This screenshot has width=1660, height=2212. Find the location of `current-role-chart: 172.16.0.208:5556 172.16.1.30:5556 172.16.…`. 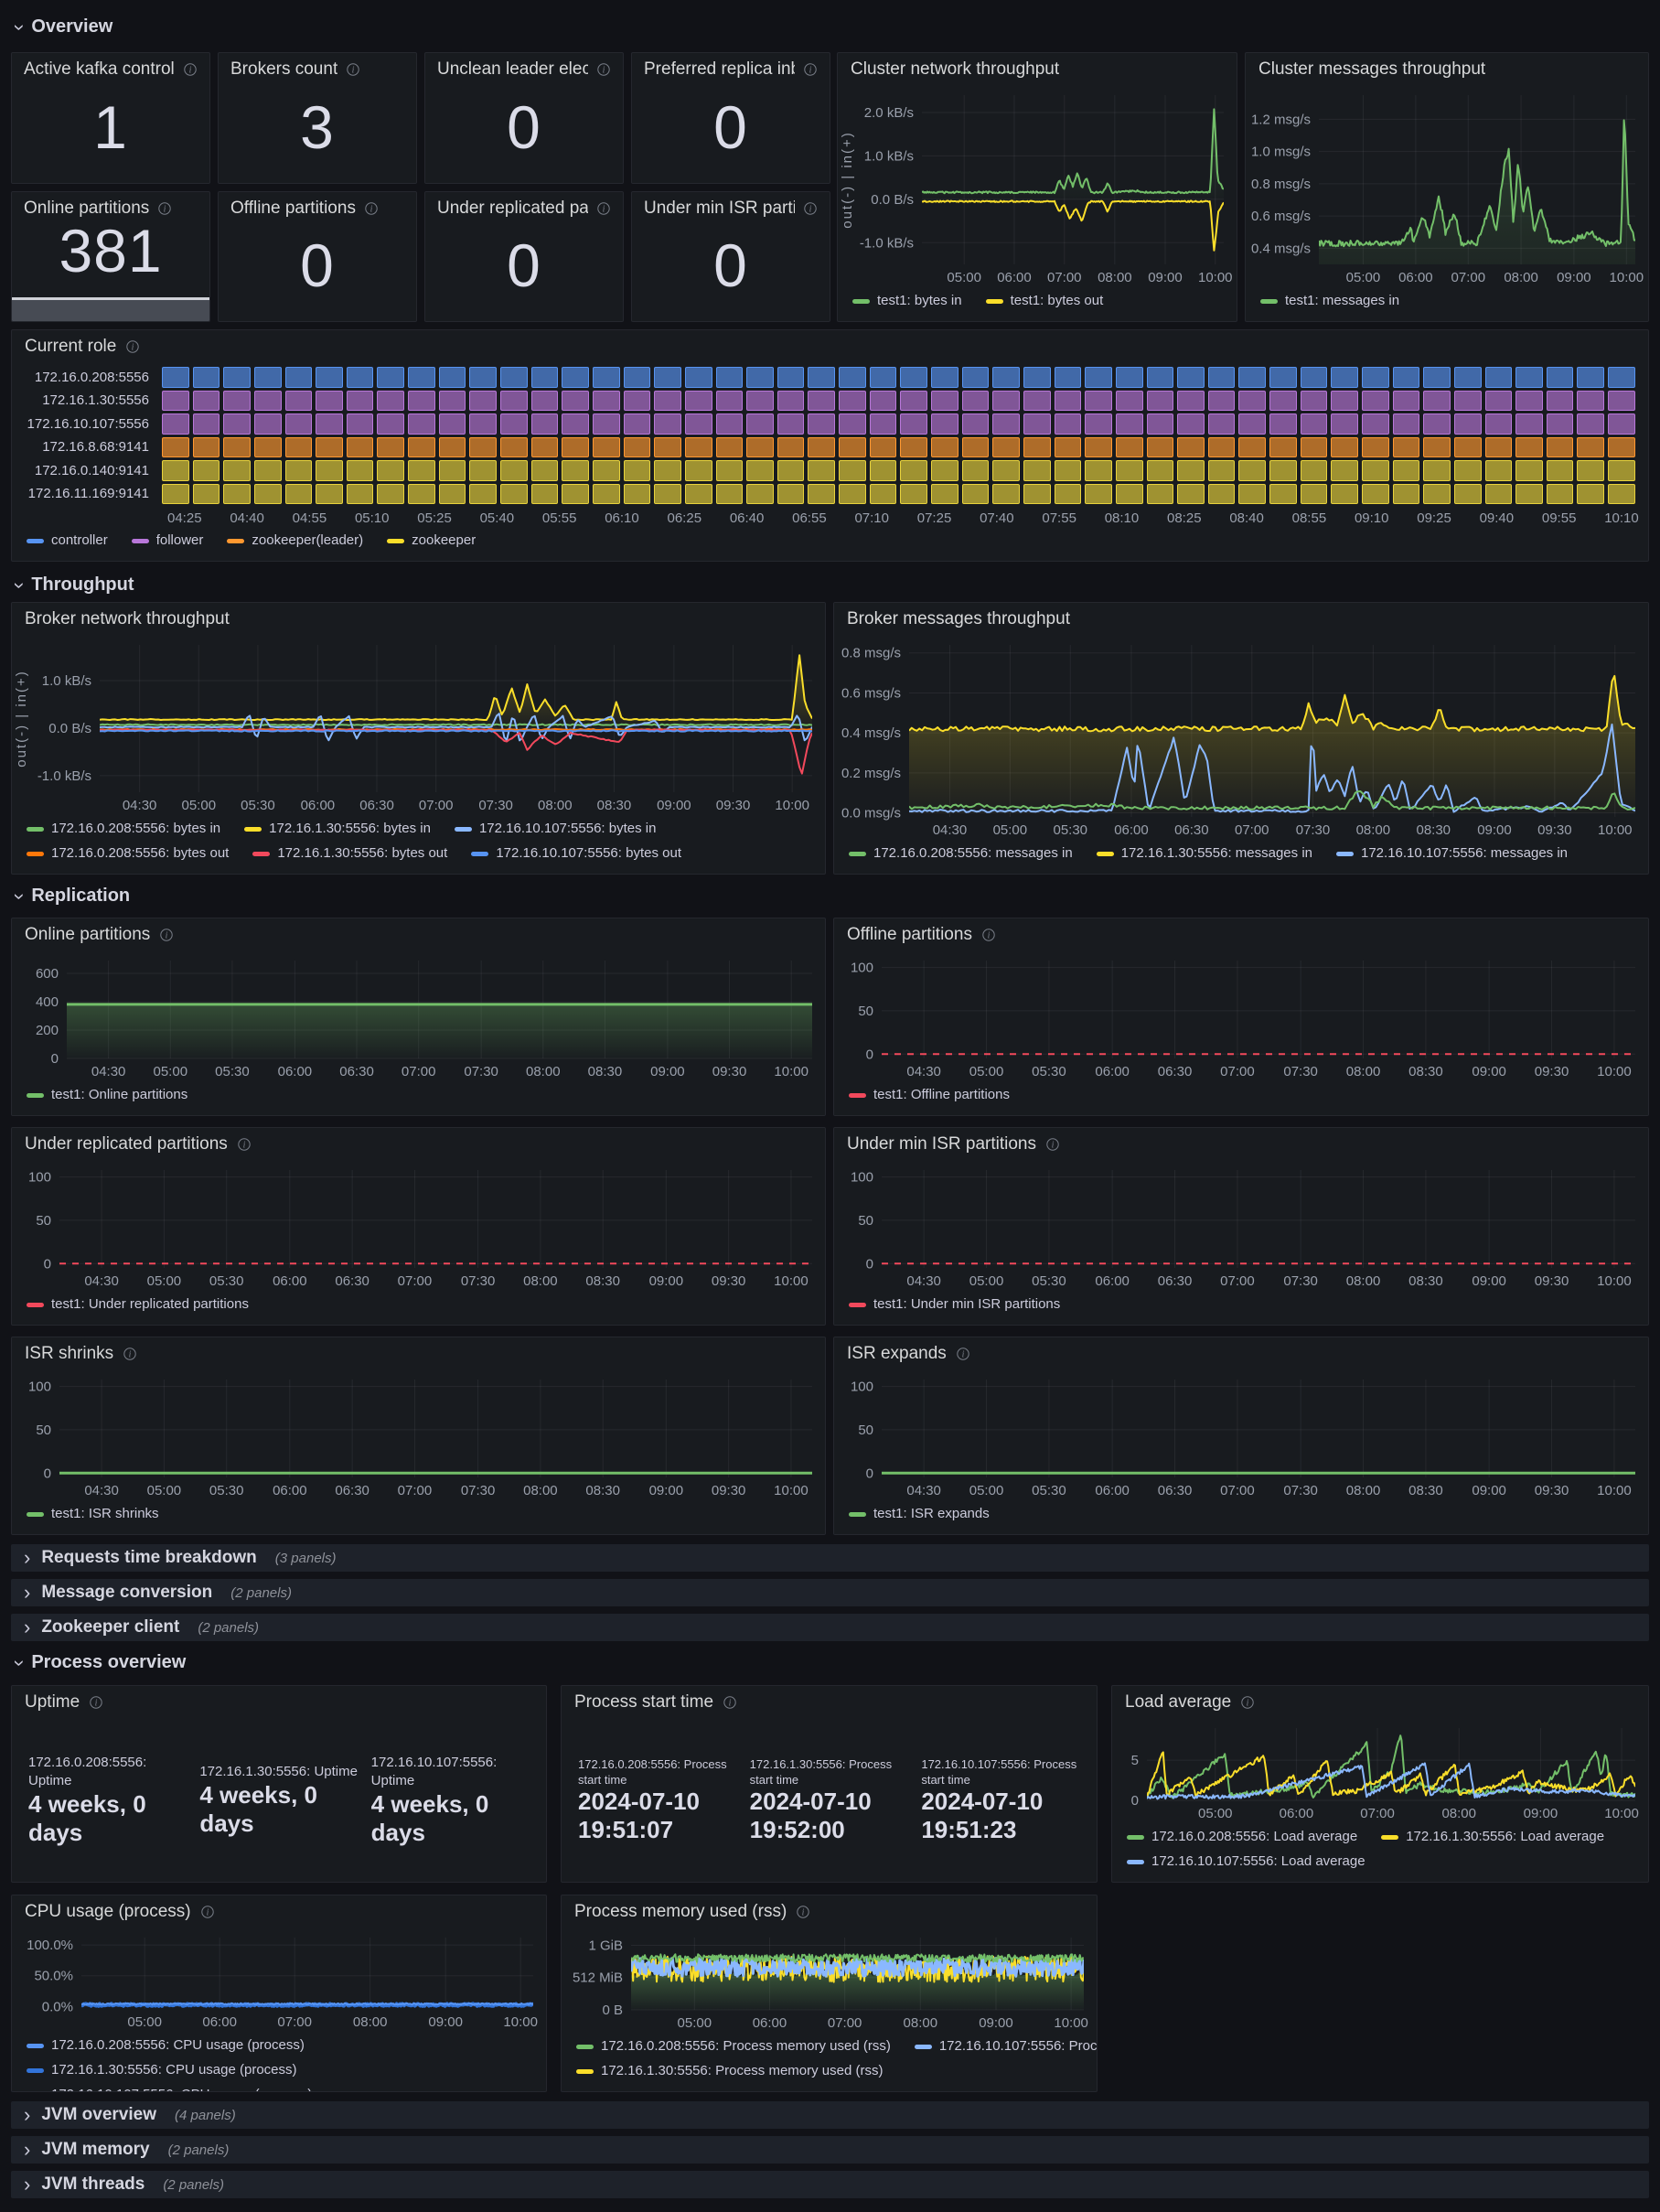

current-role-chart: 172.16.0.208:5556 172.16.1.30:5556 172.16.… is located at coordinates (830, 435).